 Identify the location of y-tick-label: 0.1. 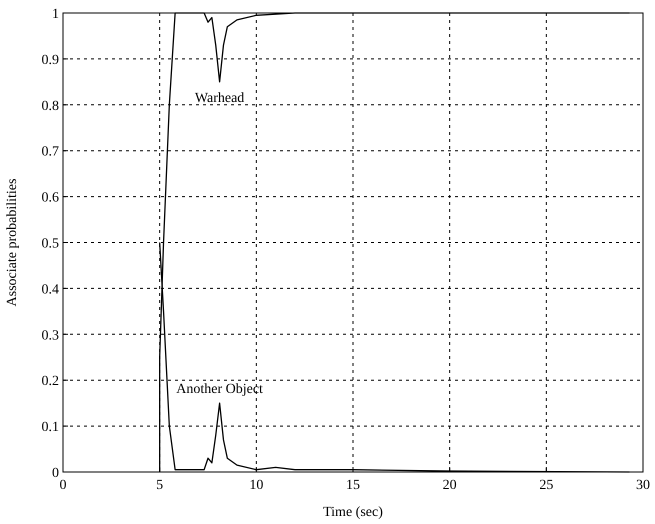
(50, 428).